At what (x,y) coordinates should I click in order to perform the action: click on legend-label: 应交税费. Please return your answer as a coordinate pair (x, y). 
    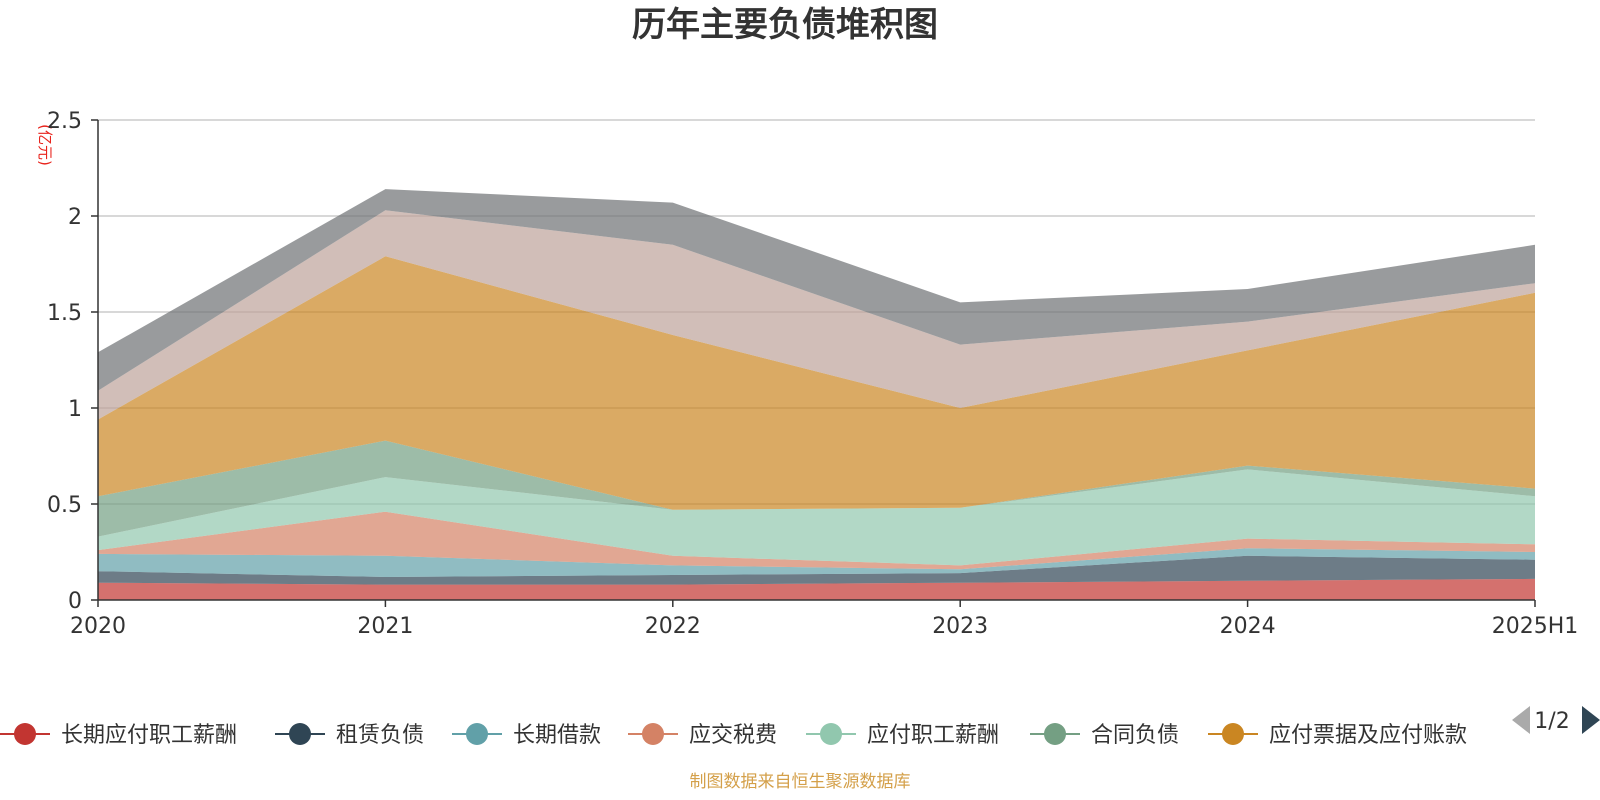
    Looking at the image, I should click on (733, 735).